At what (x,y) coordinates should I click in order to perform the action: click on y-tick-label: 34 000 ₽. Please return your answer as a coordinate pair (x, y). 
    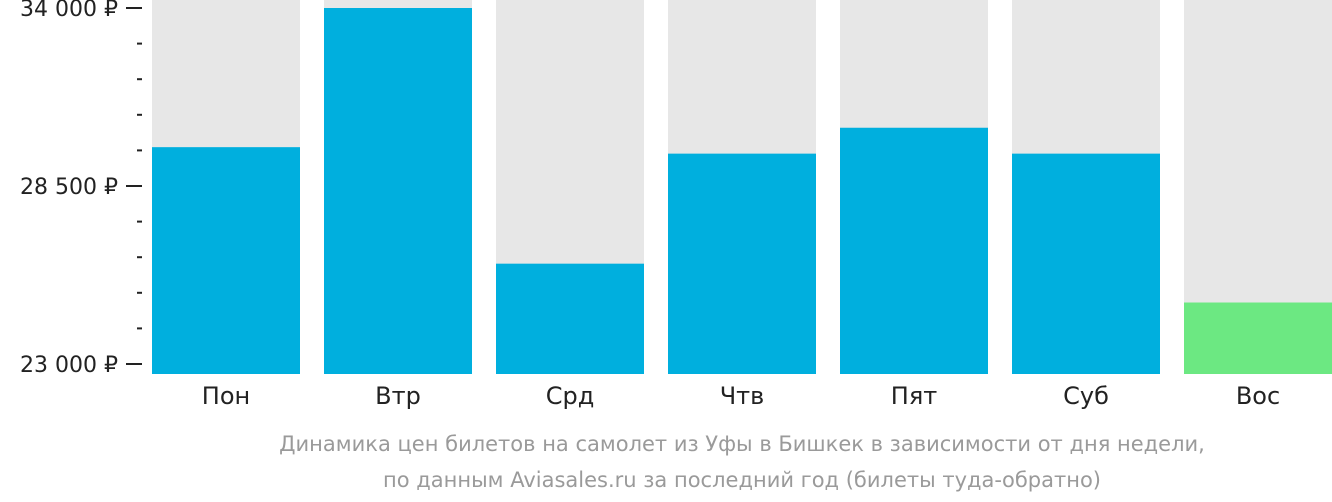
    Looking at the image, I should click on (69, 11).